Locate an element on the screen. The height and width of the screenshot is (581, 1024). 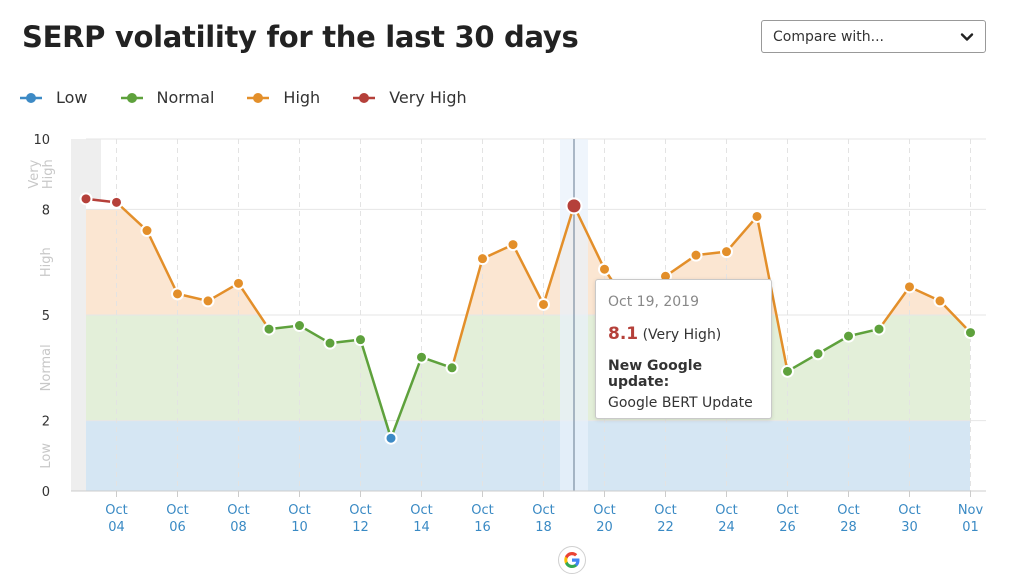
band-label-very-high: Very High is located at coordinates (41, 174).